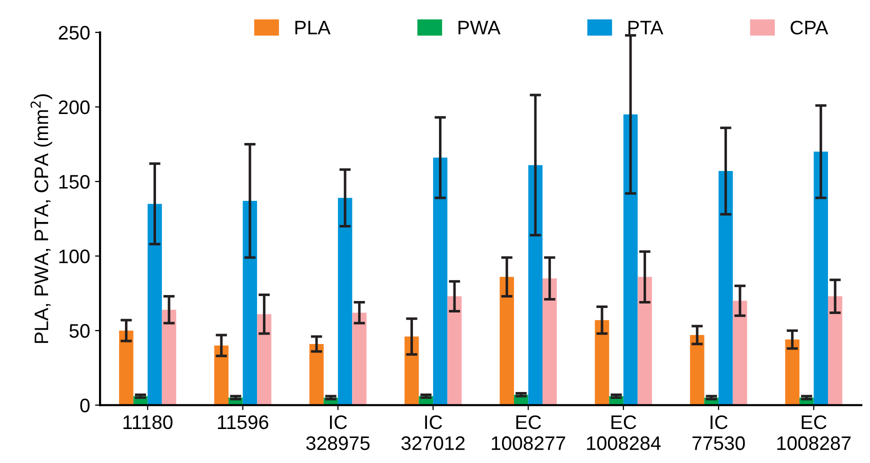 This screenshot has width=870, height=463. Describe the element at coordinates (718, 432) in the screenshot. I see `x-tick-label: IC 77530` at that location.